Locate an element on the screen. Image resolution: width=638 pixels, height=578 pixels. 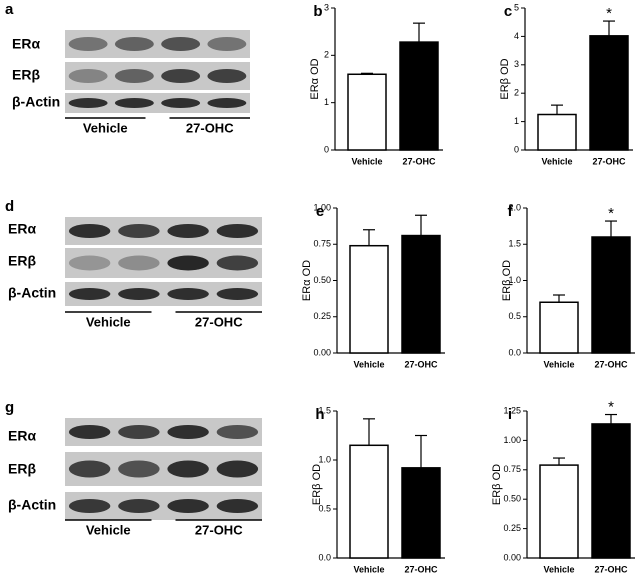
blot-strip is located at coordinates (157, 103).